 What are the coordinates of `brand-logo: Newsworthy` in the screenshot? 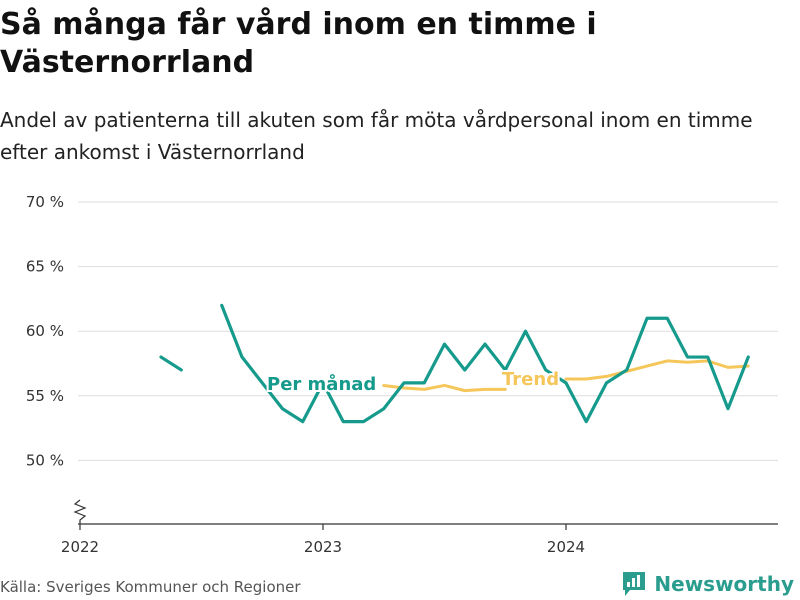 It's located at (708, 584).